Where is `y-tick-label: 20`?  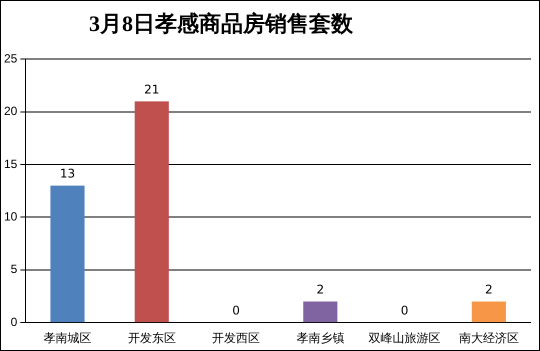 y-tick-label: 20 is located at coordinates (11, 111).